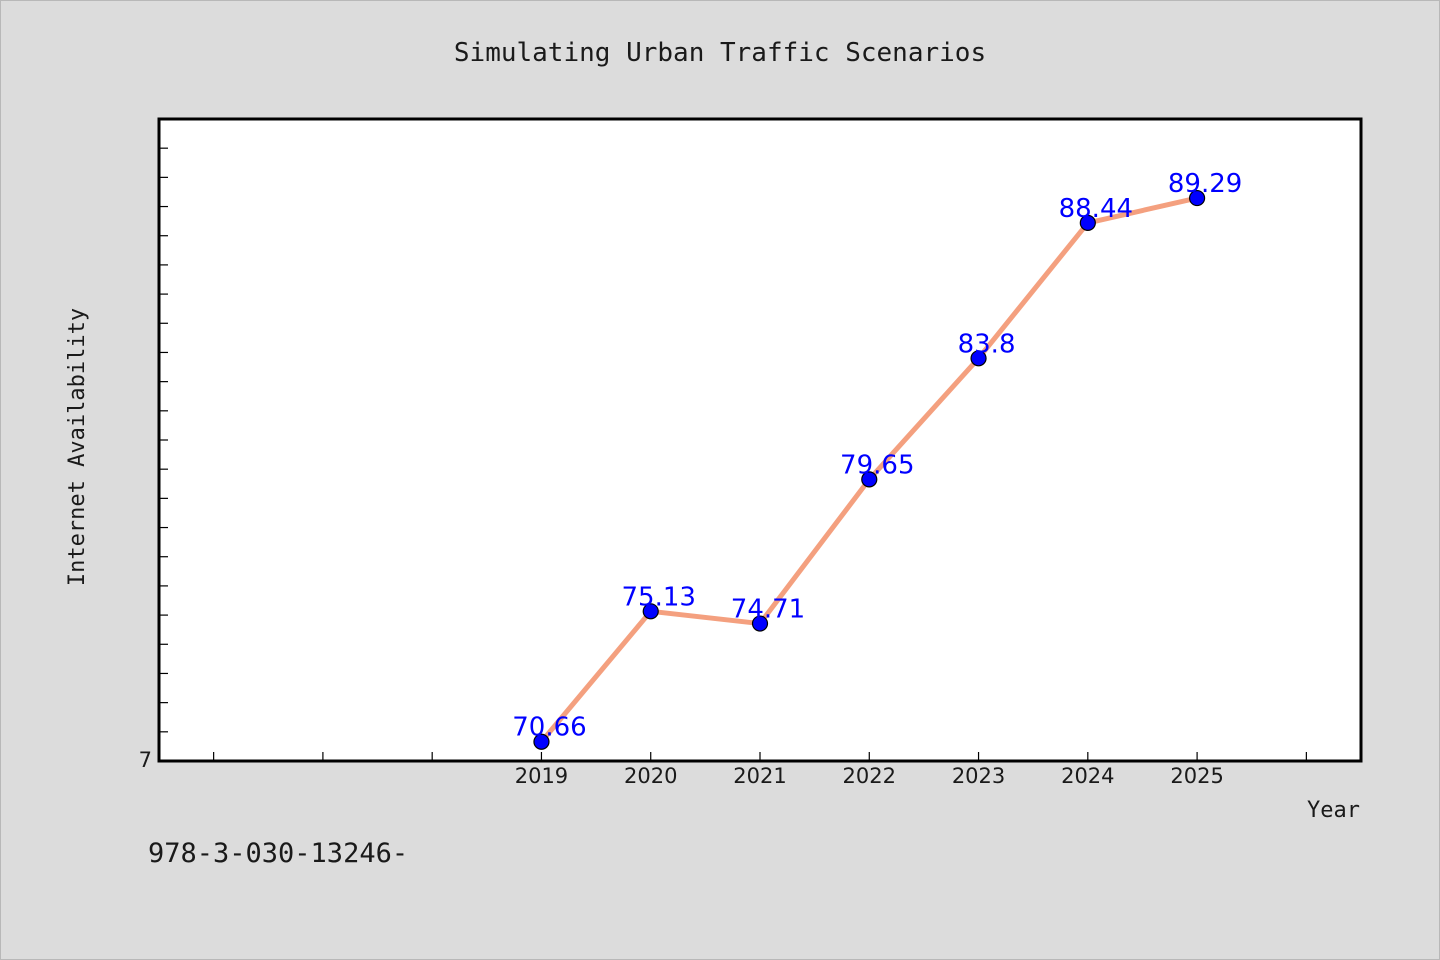 Image resolution: width=1440 pixels, height=960 pixels. What do you see at coordinates (720, 53) in the screenshot?
I see `chart-title: Simulating Urban Traffic Scenarios` at bounding box center [720, 53].